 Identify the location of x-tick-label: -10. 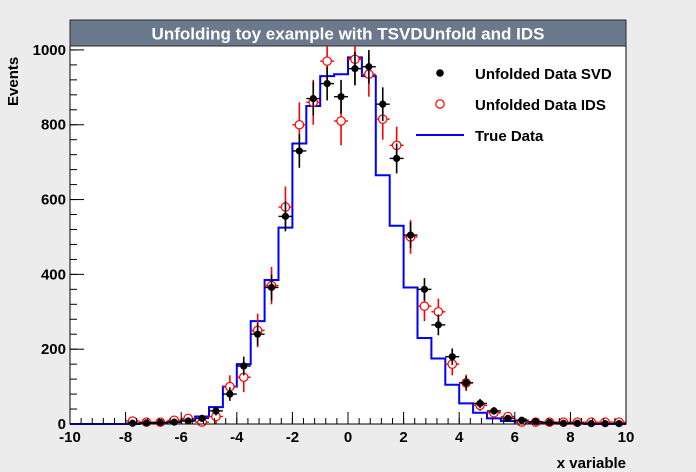
(70, 437).